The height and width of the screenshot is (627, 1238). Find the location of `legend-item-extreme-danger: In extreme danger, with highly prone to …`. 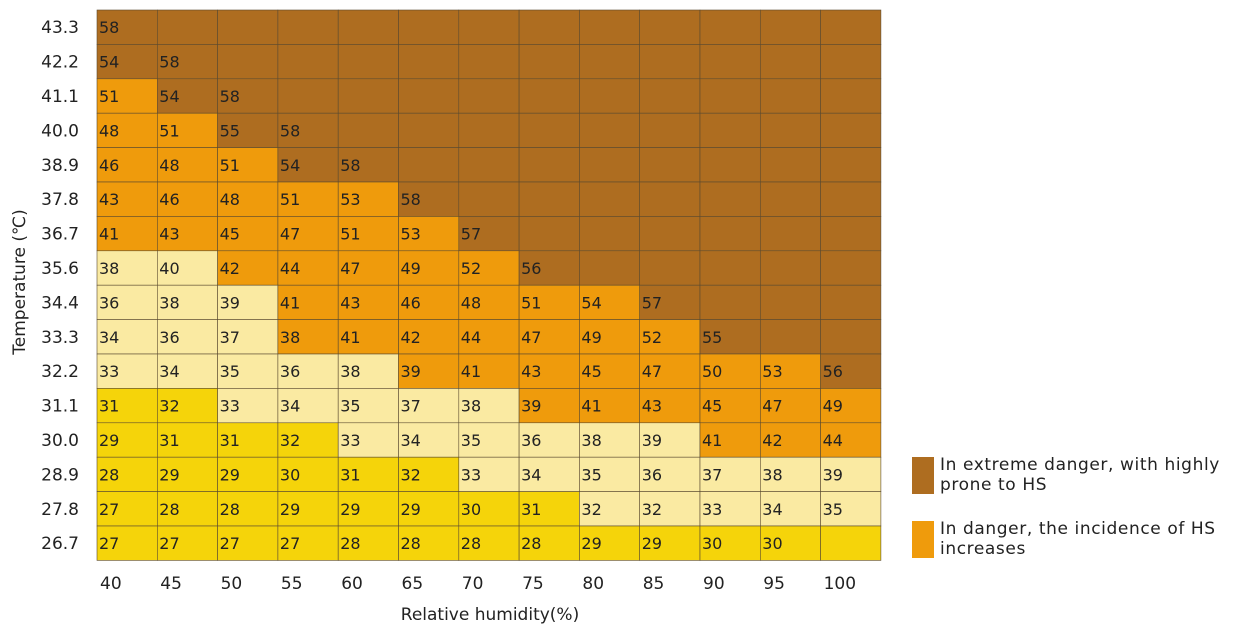

legend-item-extreme-danger: In extreme danger, with highly prone to … is located at coordinates (1072, 475).